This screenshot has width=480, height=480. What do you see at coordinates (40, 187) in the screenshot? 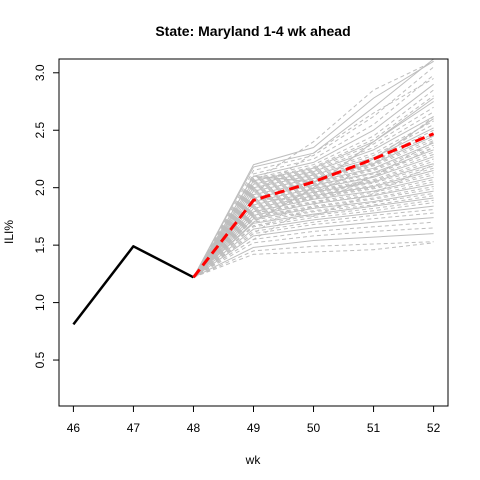
I see `y-tick-label: 2.0` at bounding box center [40, 187].